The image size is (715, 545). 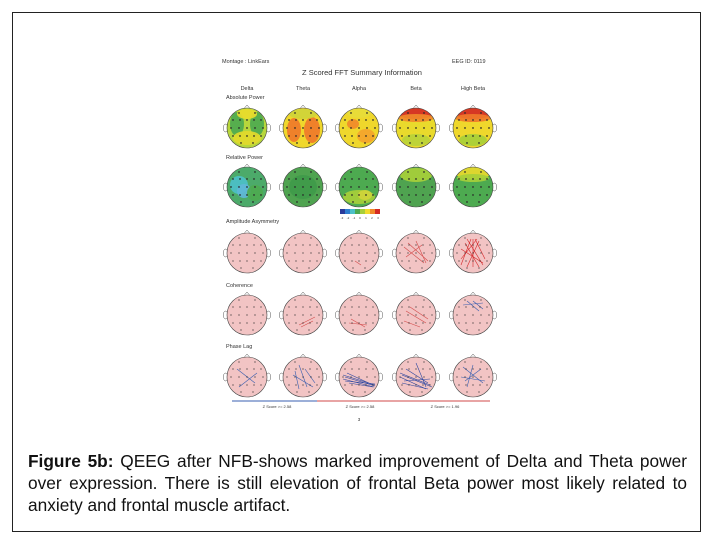 I want to click on row-label-amplitude-asymmetry: Amplitude Asymmetry, so click(x=252, y=222).